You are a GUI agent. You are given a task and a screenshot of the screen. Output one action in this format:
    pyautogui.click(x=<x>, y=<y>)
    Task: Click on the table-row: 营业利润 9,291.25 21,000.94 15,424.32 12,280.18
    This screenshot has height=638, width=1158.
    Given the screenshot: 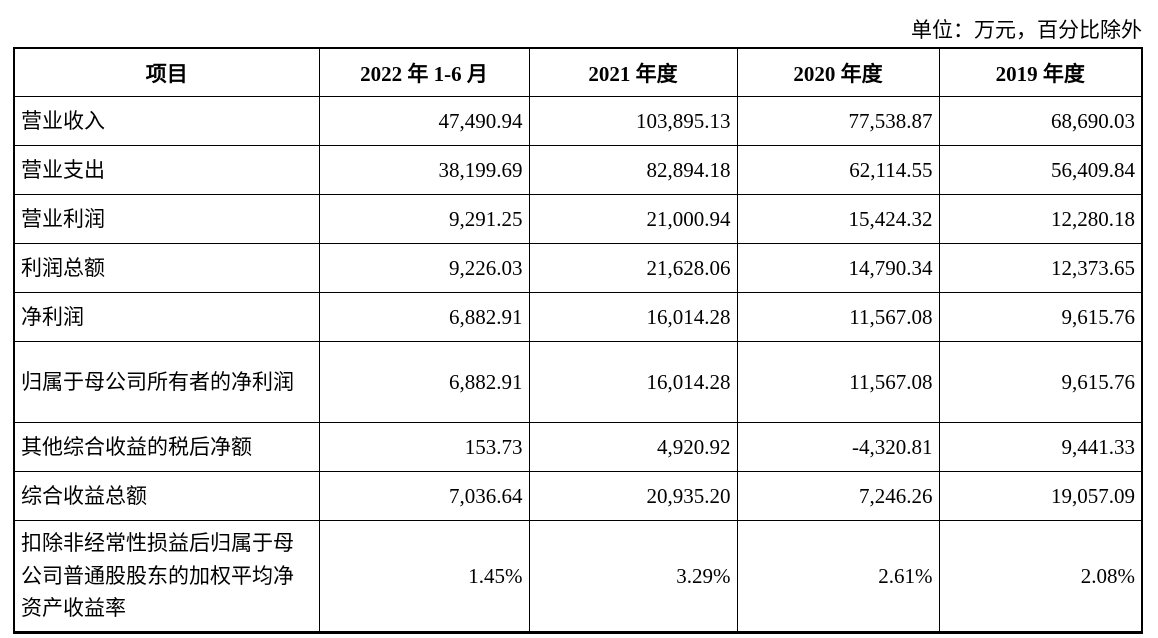 What is the action you would take?
    pyautogui.click(x=578, y=219)
    